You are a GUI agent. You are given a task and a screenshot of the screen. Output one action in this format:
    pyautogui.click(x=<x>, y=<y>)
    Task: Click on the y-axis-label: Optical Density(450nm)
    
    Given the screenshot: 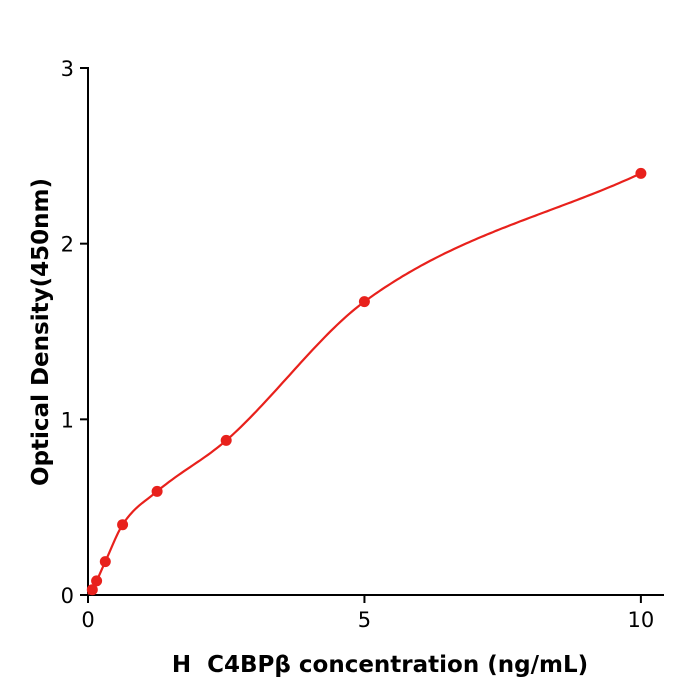 What is the action you would take?
    pyautogui.click(x=41, y=332)
    